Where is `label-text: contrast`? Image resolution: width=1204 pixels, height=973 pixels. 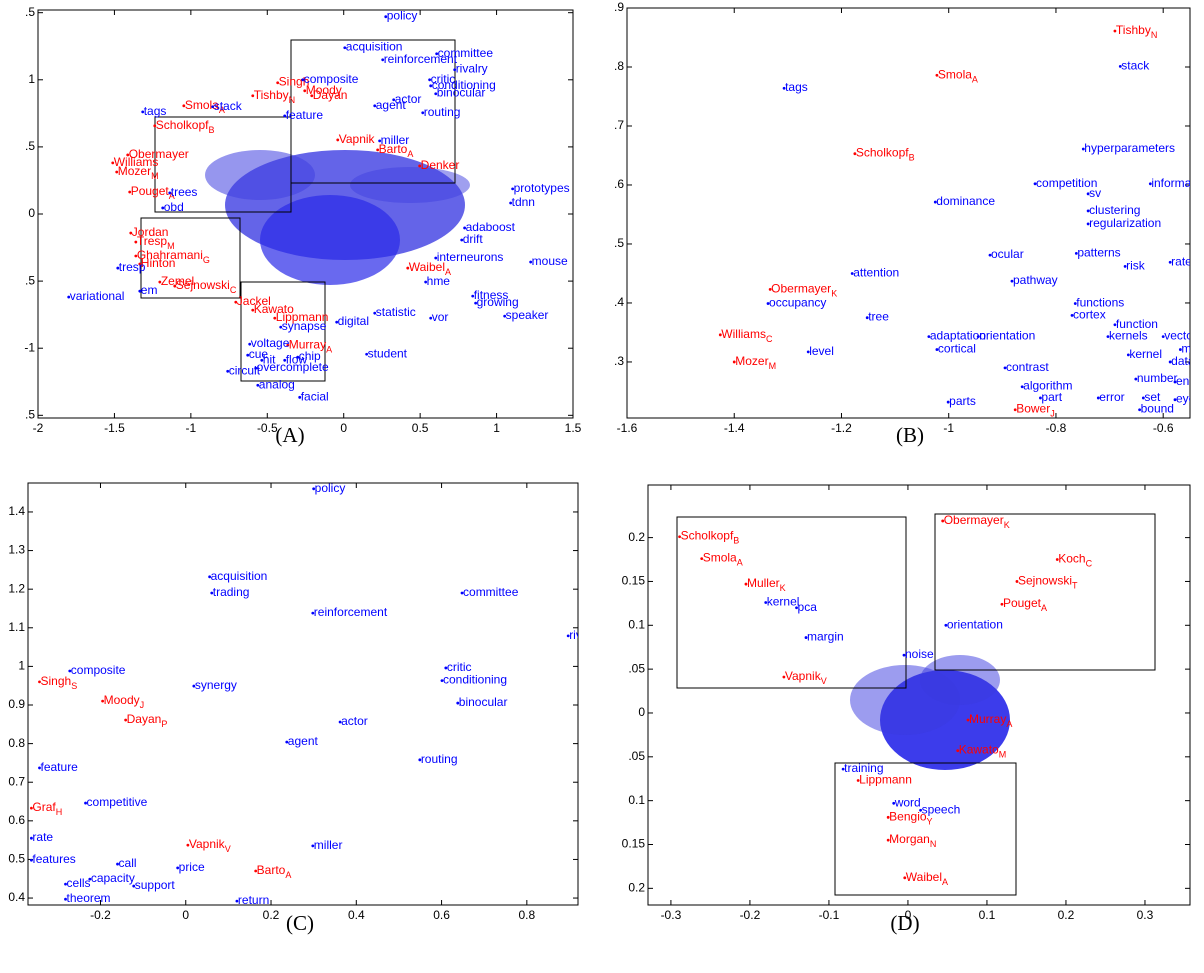 label-text: contrast is located at coordinates (1027, 367).